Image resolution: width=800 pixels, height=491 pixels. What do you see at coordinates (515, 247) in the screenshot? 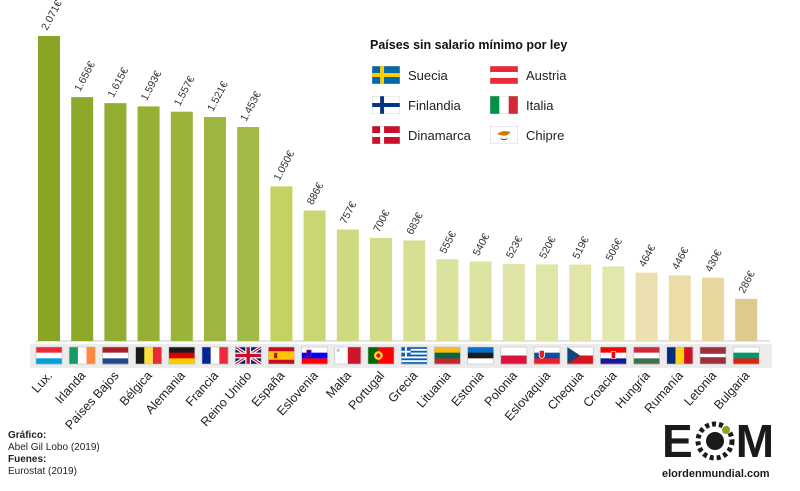
I see `bar-value-label: 523€` at bounding box center [515, 247].